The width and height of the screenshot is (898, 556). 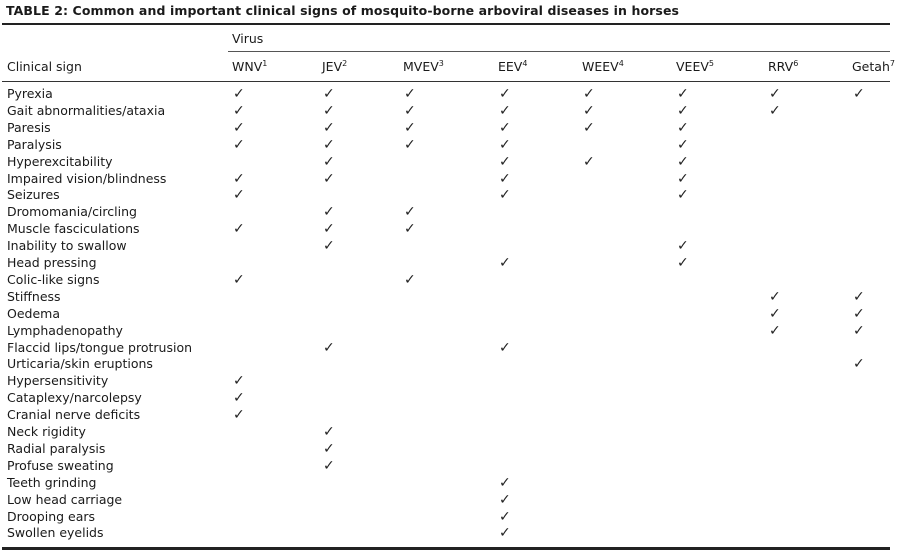 What do you see at coordinates (871, 66) in the screenshot?
I see `column-header-label: Getah` at bounding box center [871, 66].